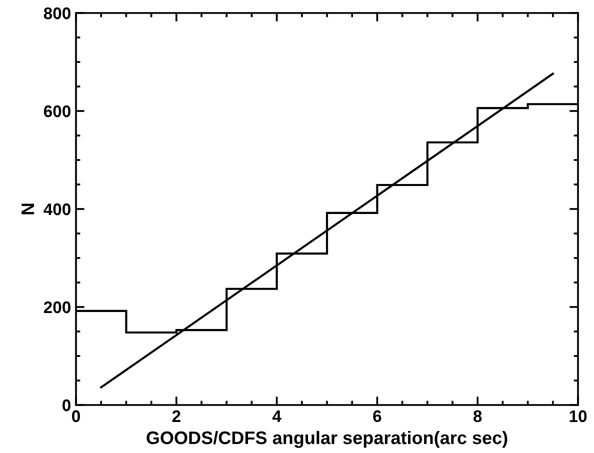  Describe the element at coordinates (578, 416) in the screenshot. I see `x-tick-label: 10` at that location.